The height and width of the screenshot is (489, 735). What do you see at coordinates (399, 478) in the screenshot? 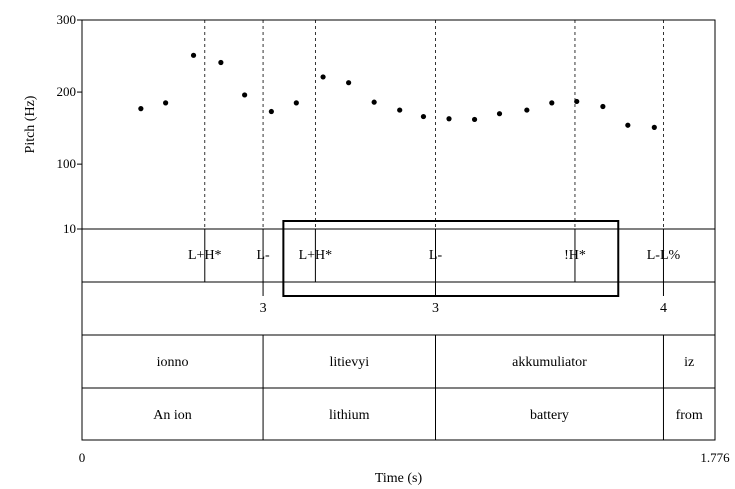
I see `x-axis-label: Time (s)` at bounding box center [399, 478].